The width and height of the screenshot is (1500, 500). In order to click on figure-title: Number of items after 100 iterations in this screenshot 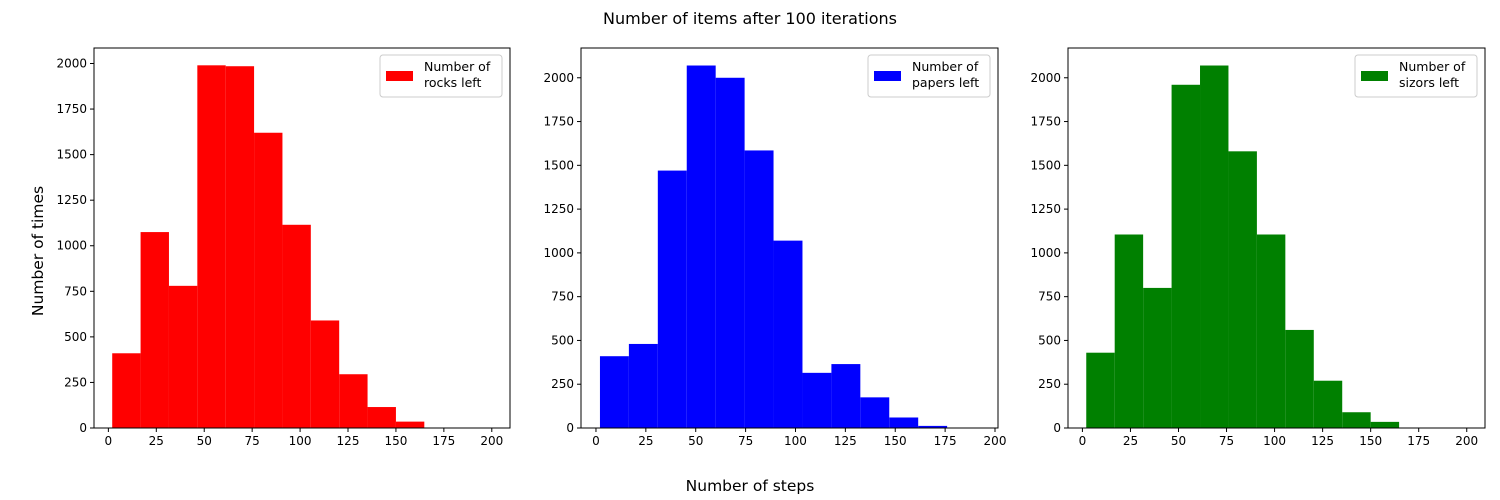, I will do `click(750, 18)`.